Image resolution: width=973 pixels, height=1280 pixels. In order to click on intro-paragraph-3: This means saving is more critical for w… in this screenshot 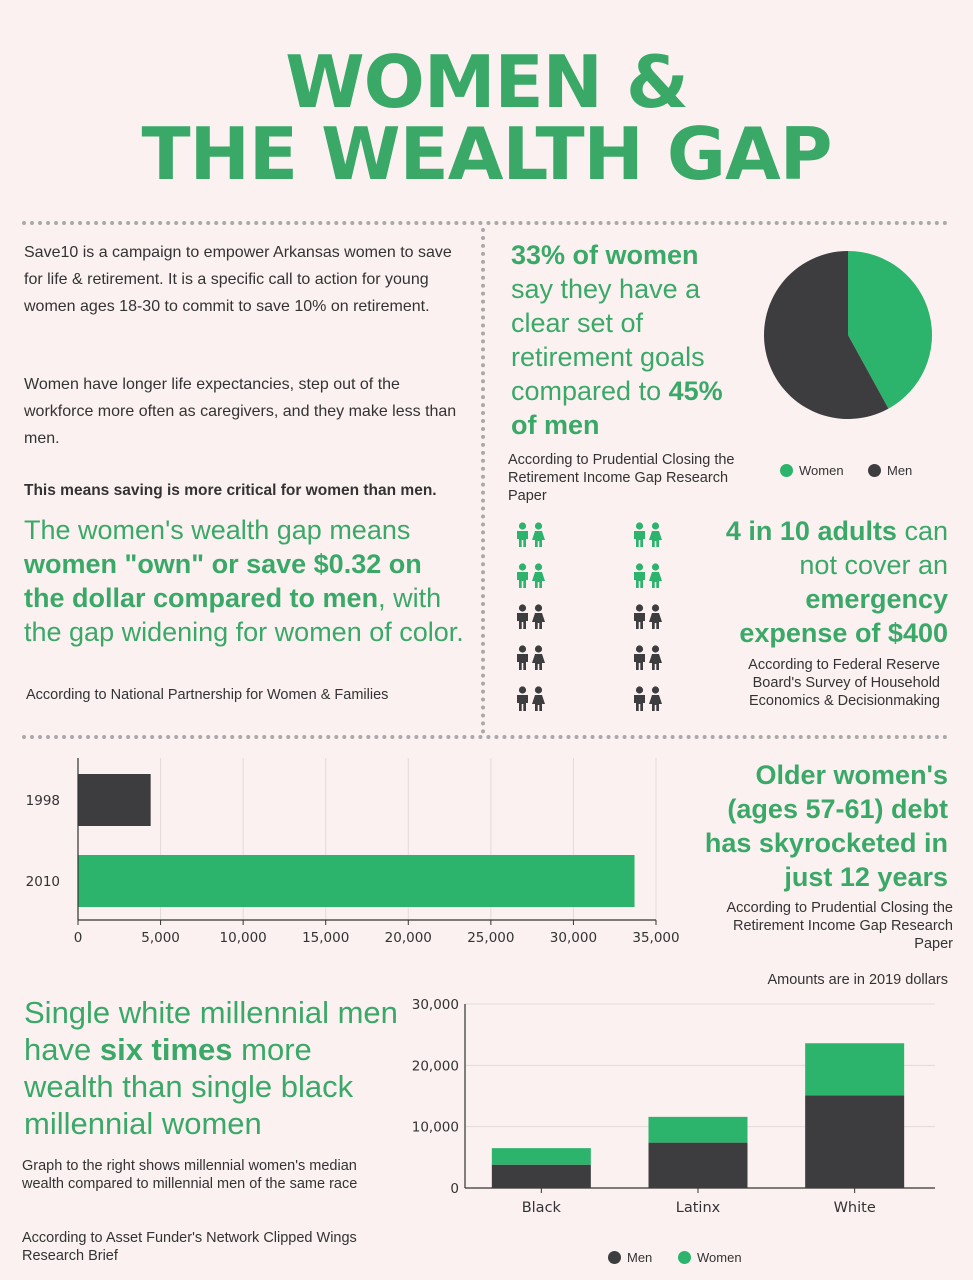, I will do `click(230, 490)`.